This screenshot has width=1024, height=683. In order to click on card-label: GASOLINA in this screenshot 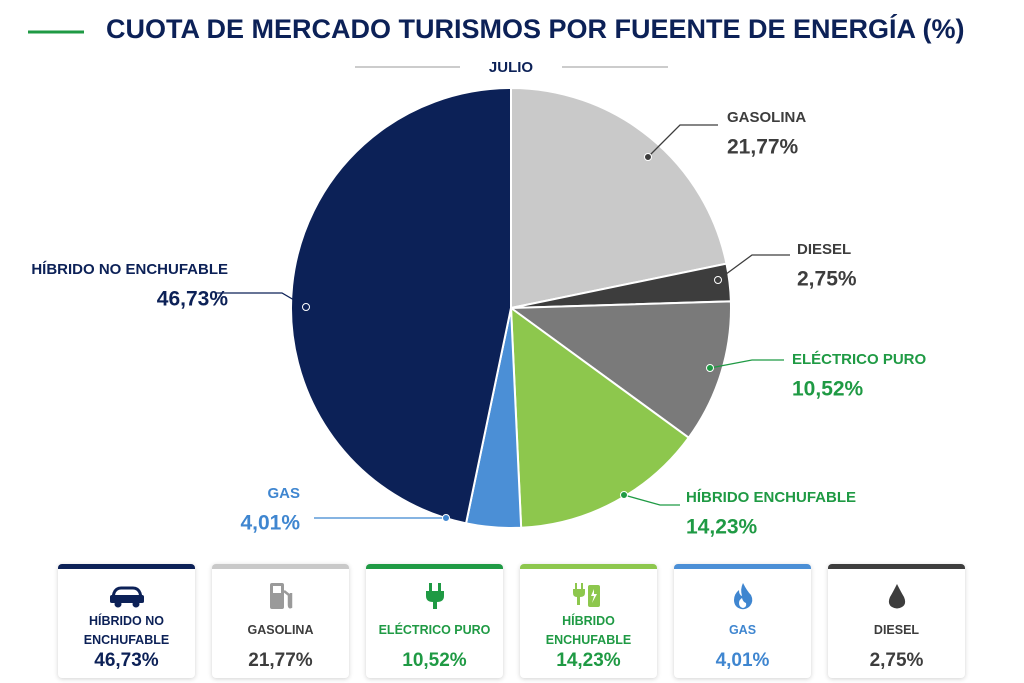, I will do `click(280, 630)`.